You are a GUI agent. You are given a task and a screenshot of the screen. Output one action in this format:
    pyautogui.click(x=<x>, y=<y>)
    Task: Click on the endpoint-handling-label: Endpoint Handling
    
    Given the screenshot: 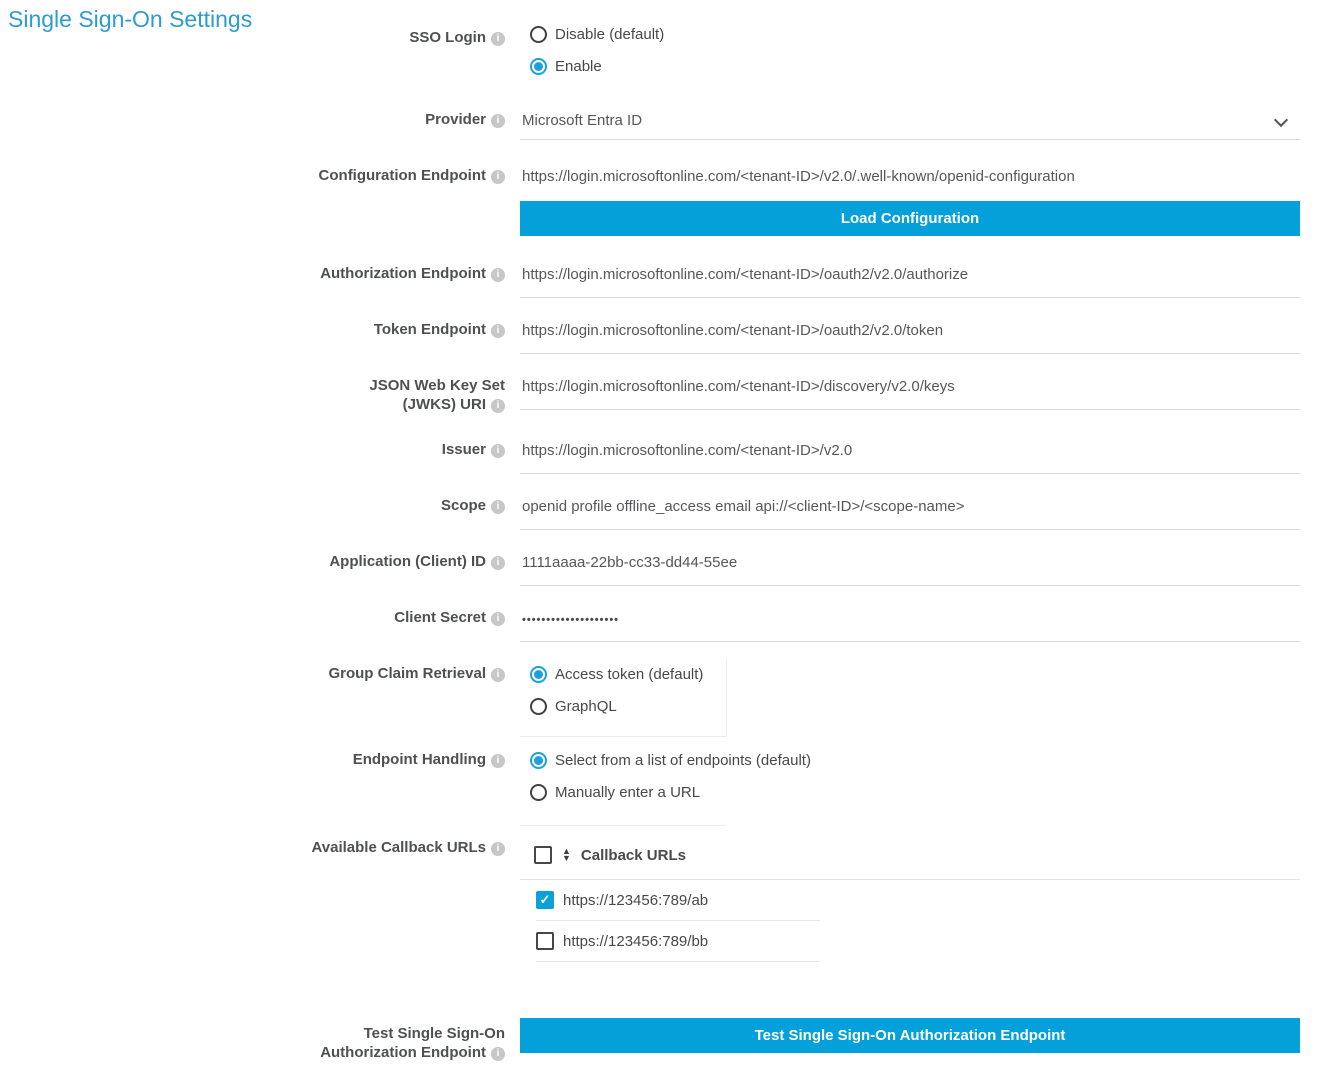 What is the action you would take?
    pyautogui.click(x=419, y=759)
    